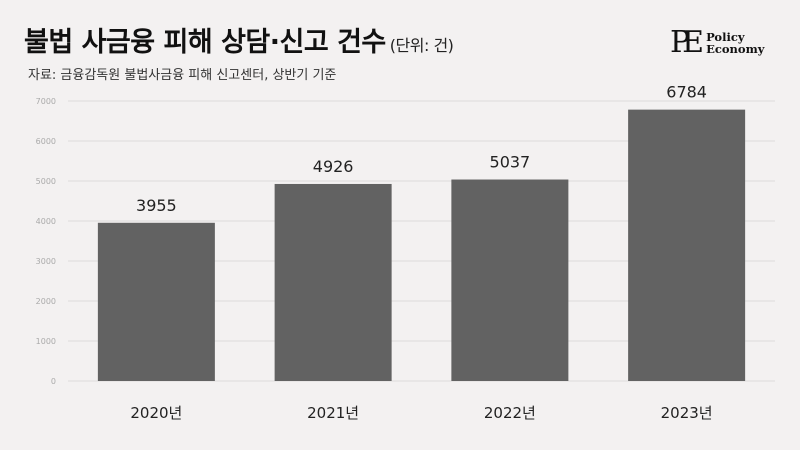 This screenshot has height=450, width=800. I want to click on publisher-logo: PE Policy Economy, so click(717, 43).